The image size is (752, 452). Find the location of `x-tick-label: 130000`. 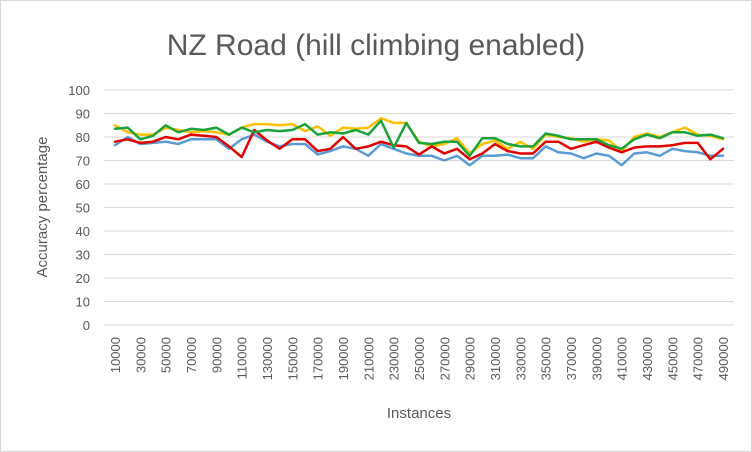

x-tick-label: 130000 is located at coordinates (267, 358).